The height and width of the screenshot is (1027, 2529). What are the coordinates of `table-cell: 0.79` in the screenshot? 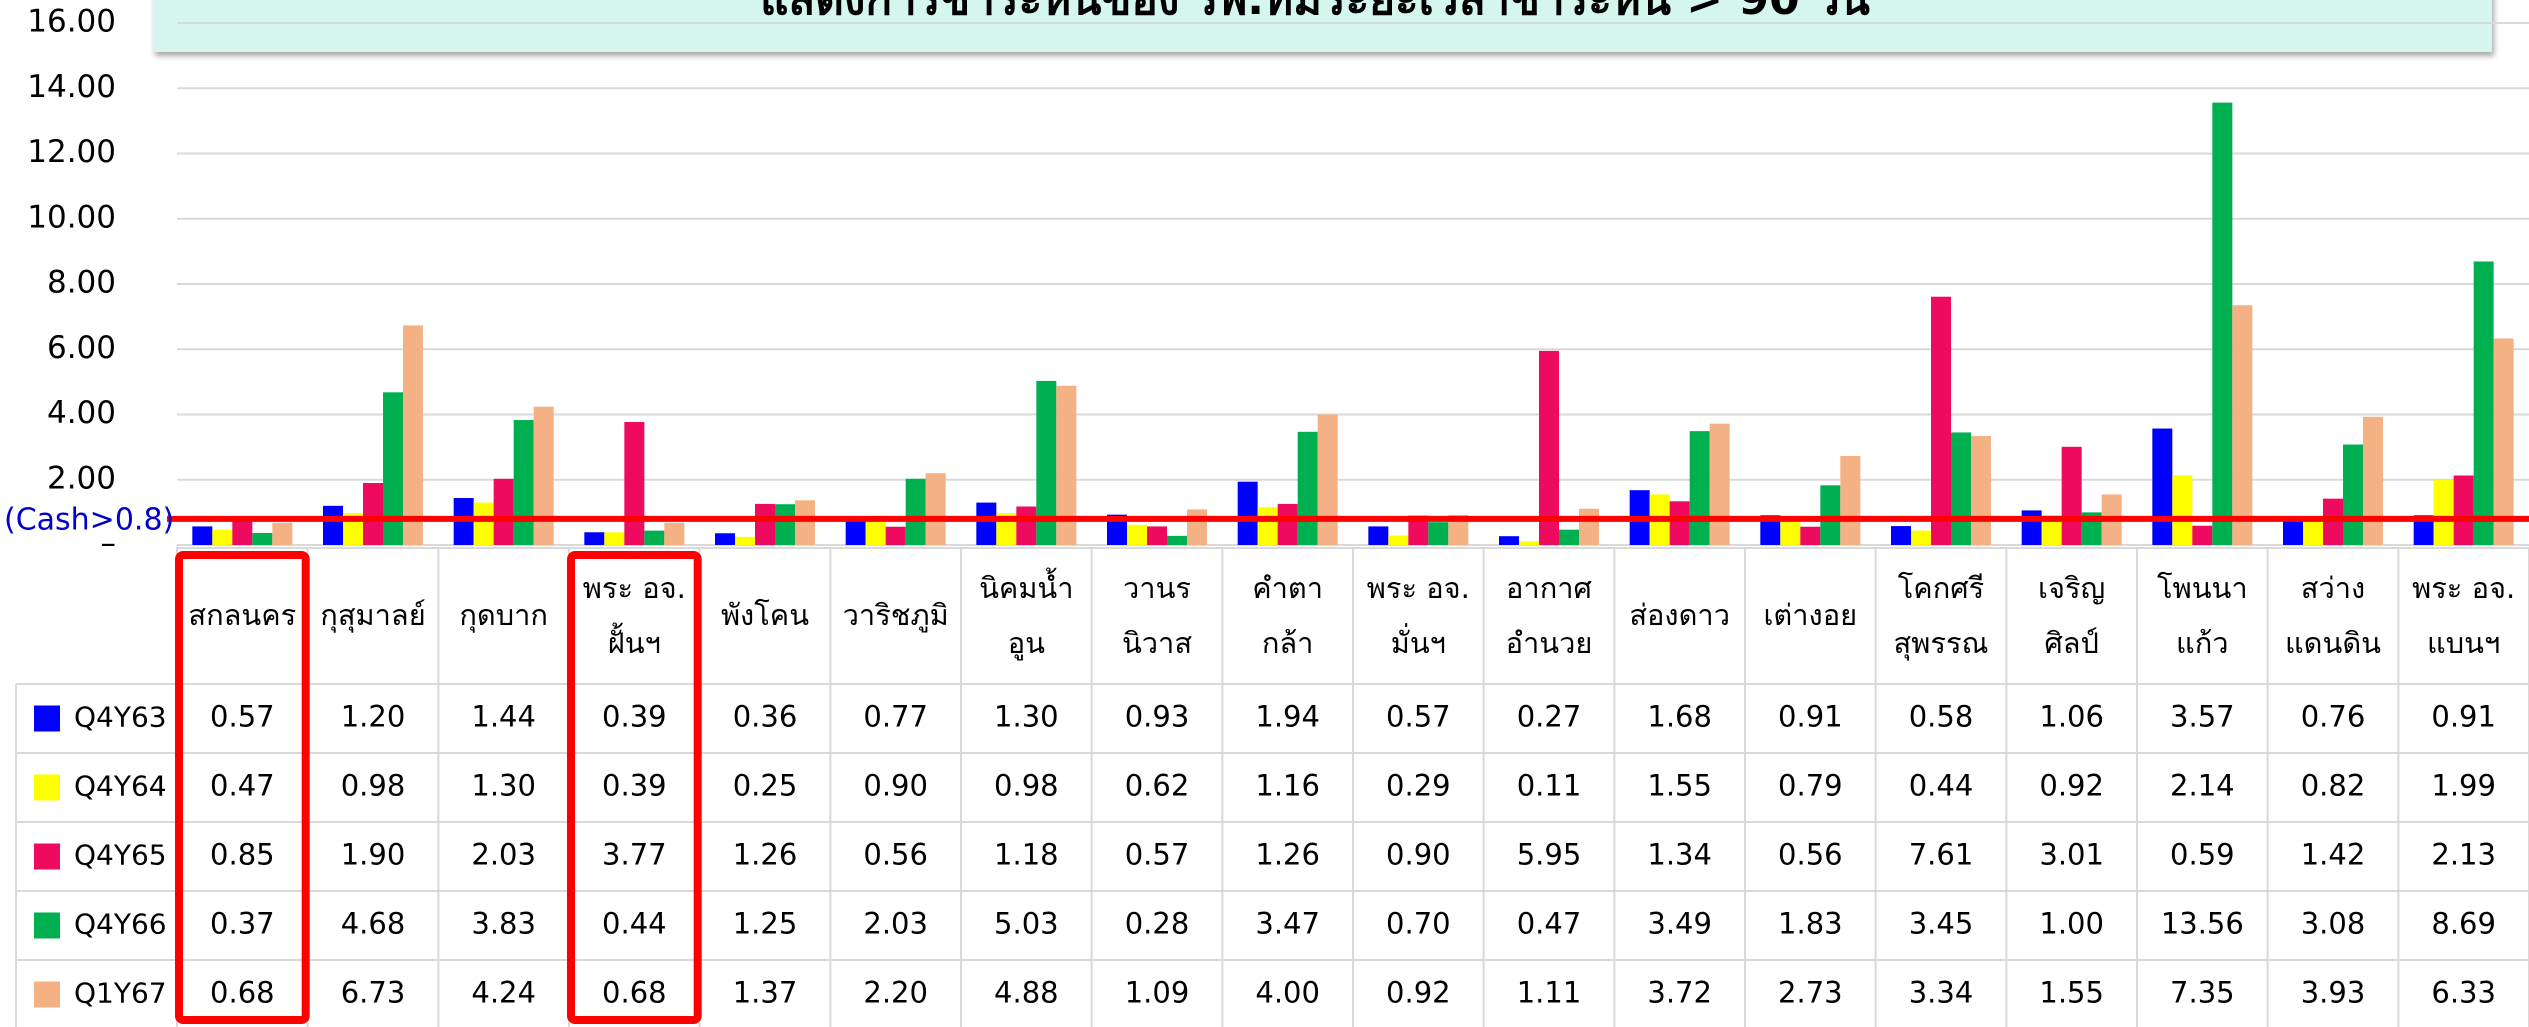 It's located at (1810, 786).